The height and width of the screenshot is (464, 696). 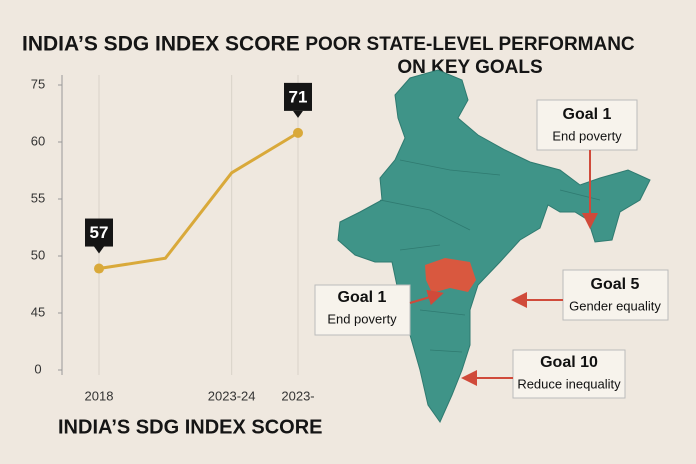 I want to click on x-tick-label: 2018, so click(x=99, y=395).